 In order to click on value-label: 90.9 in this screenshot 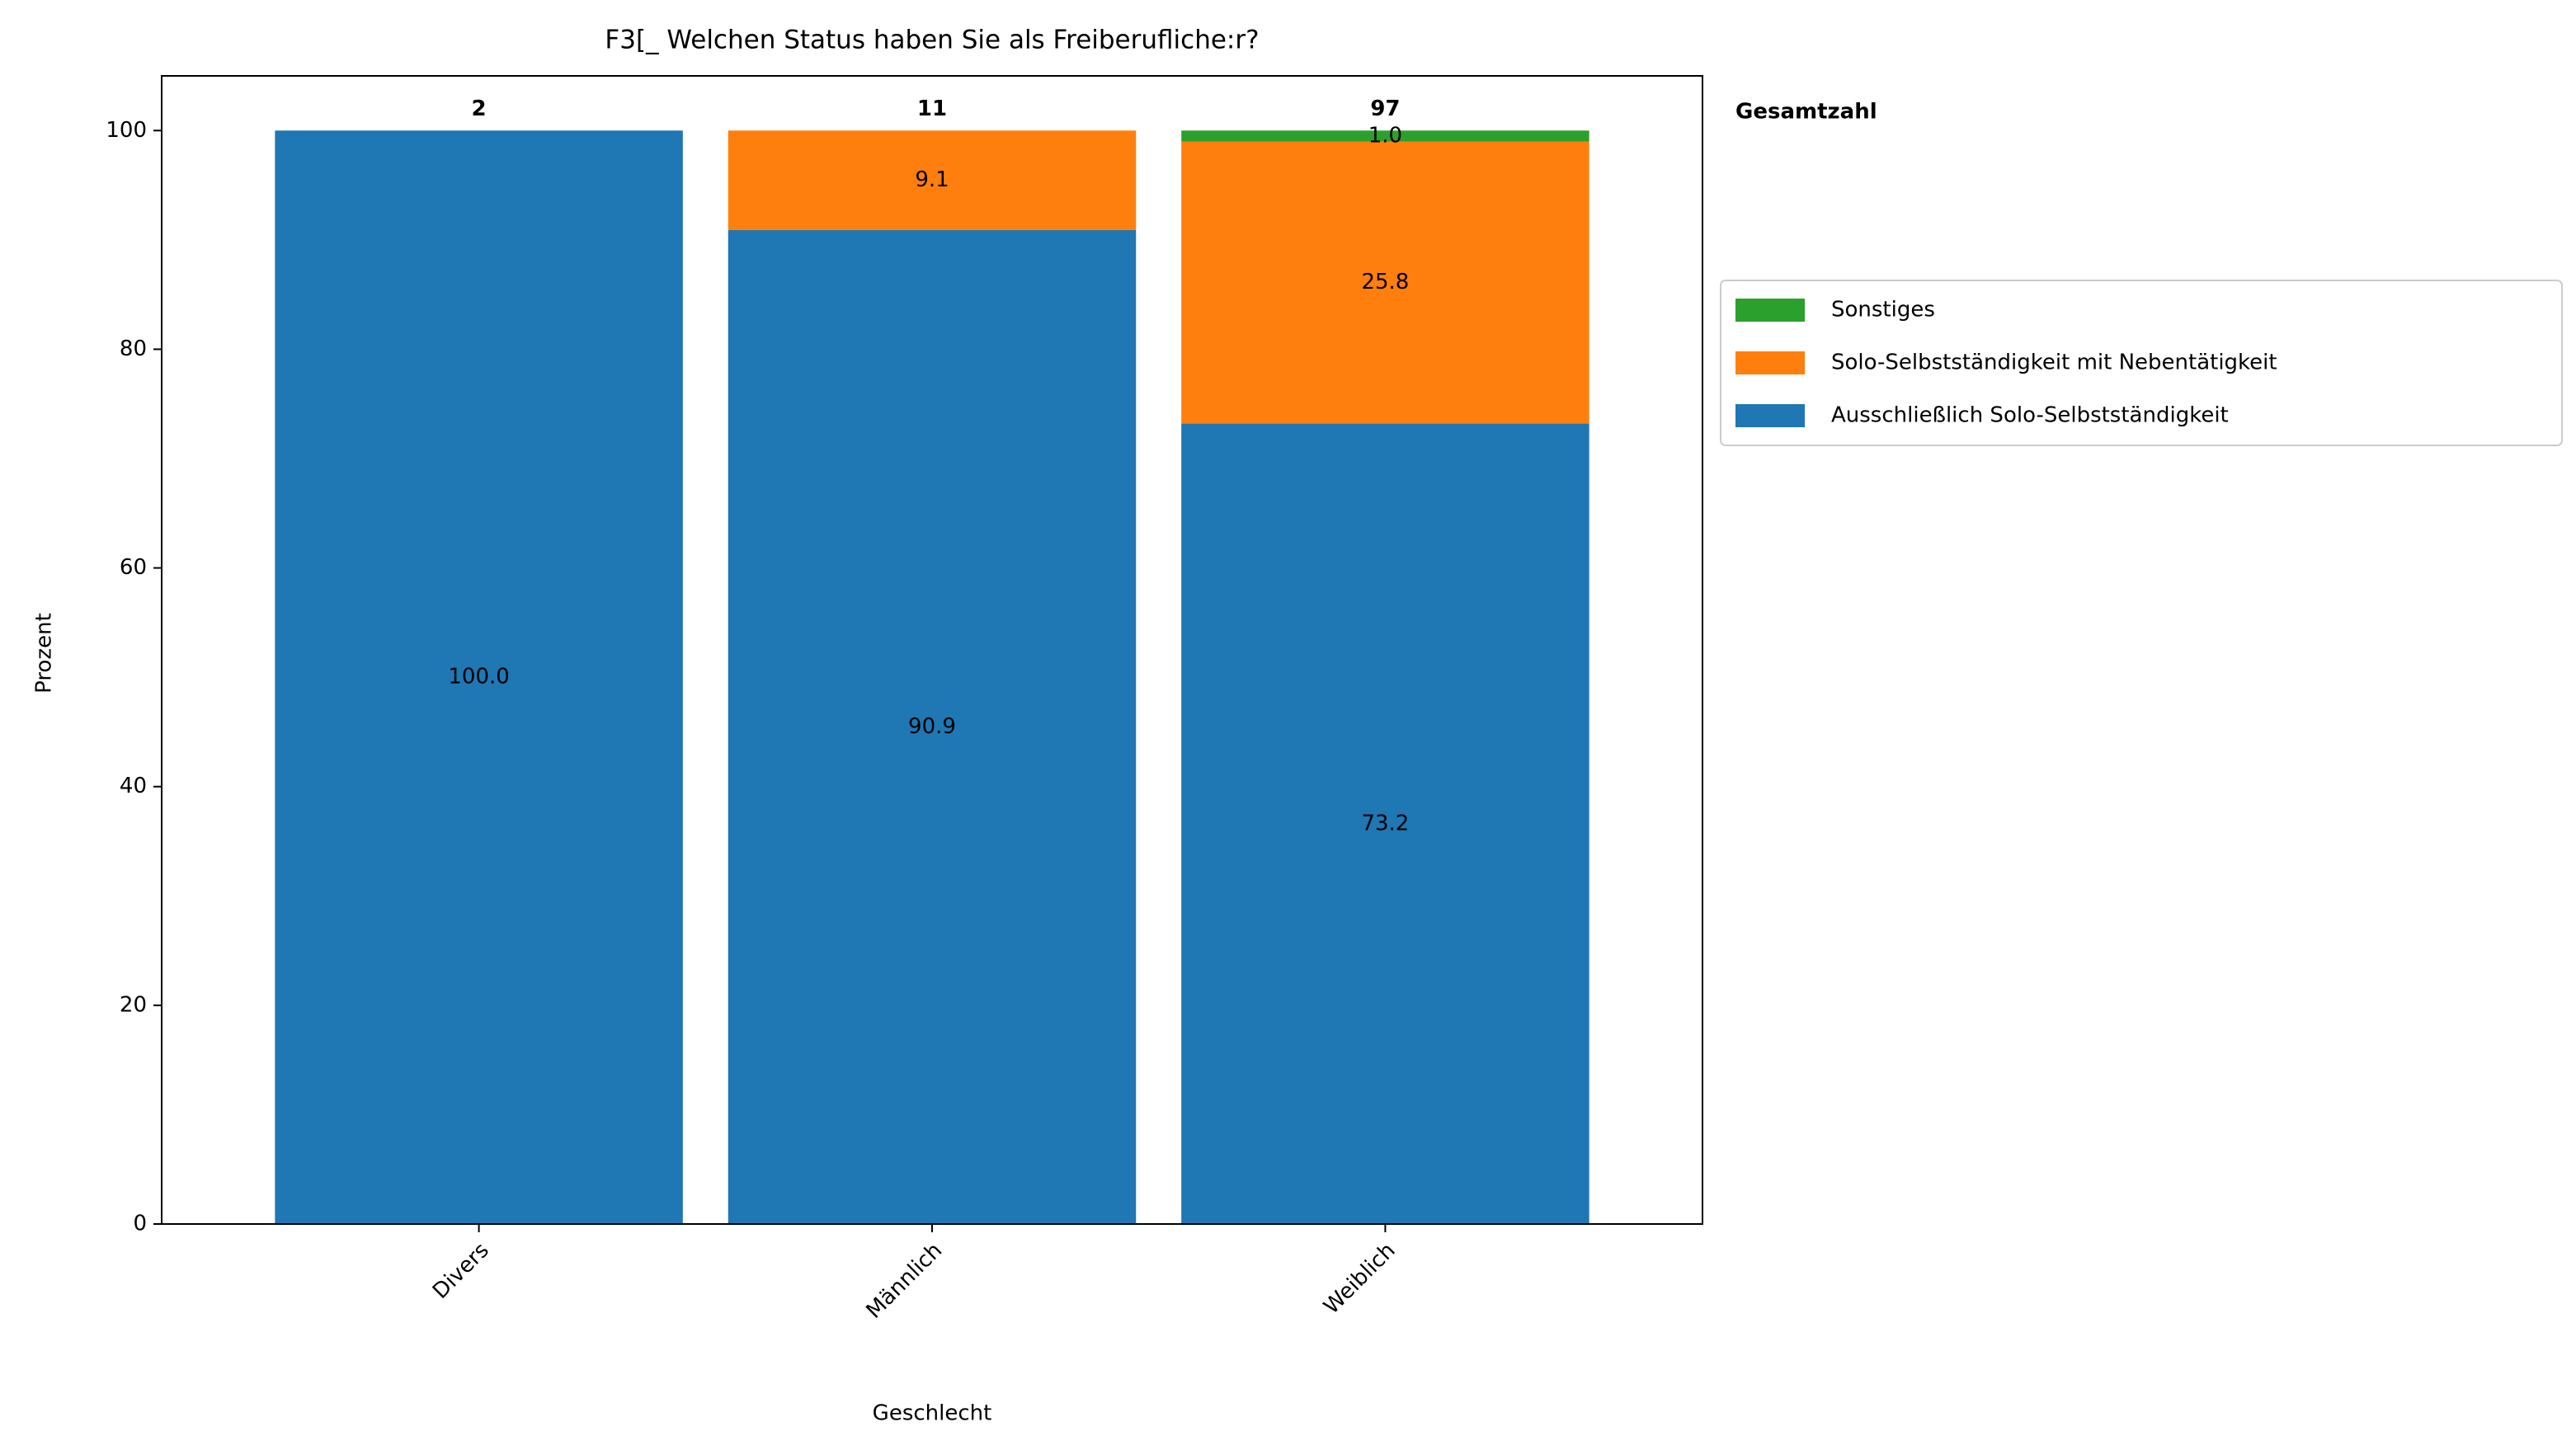, I will do `click(932, 726)`.